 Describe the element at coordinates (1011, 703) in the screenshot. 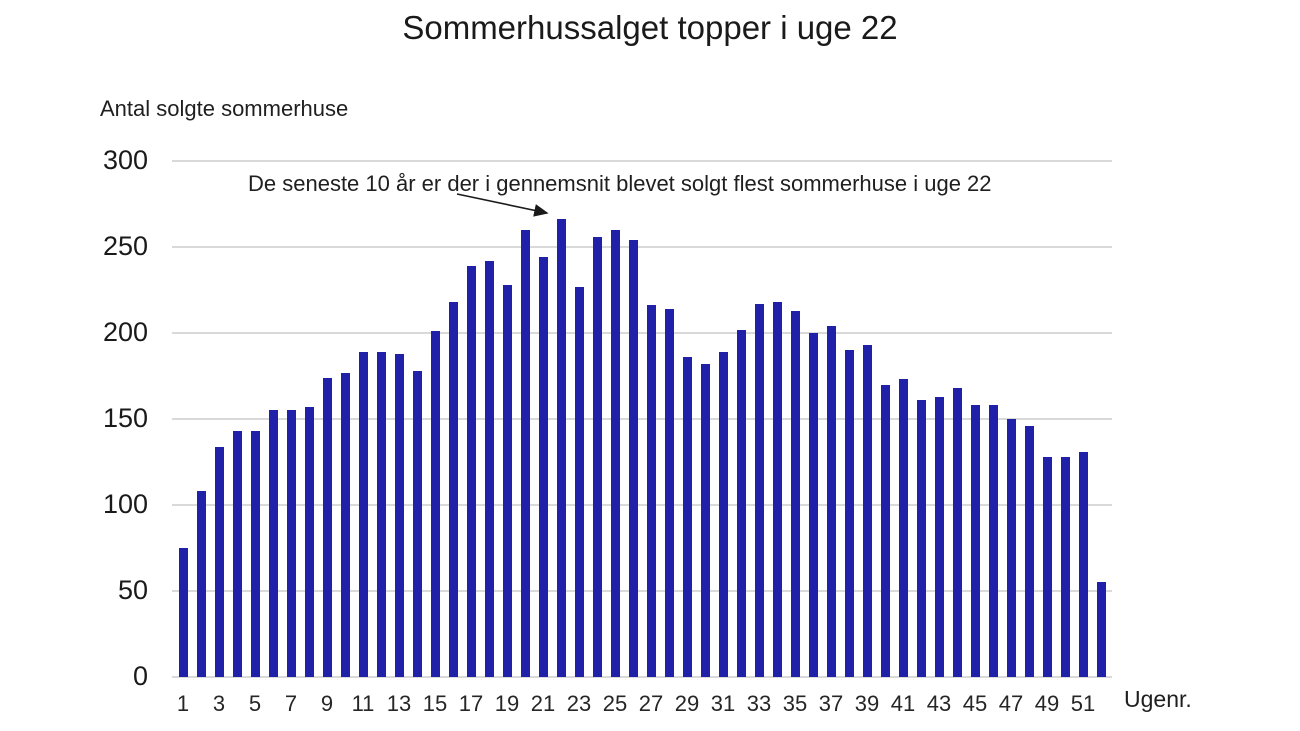

I see `x-tick-label: 47` at that location.